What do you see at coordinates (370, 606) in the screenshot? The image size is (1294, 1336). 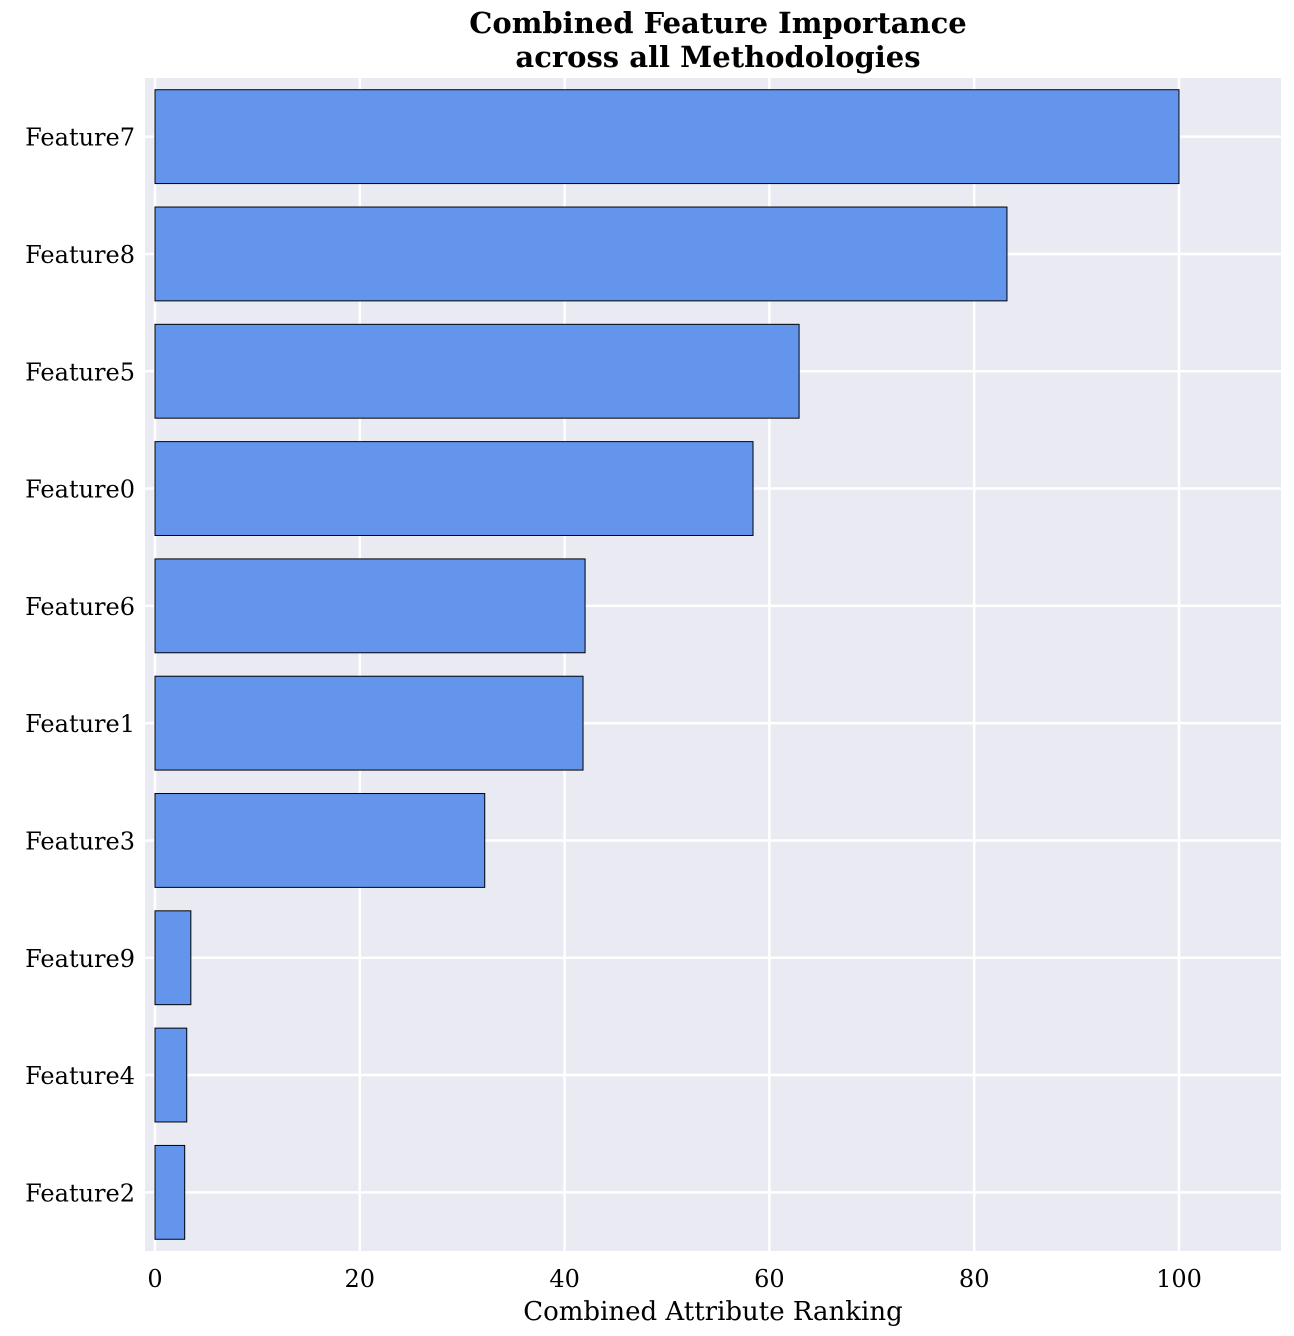 I see `bar-feature6` at bounding box center [370, 606].